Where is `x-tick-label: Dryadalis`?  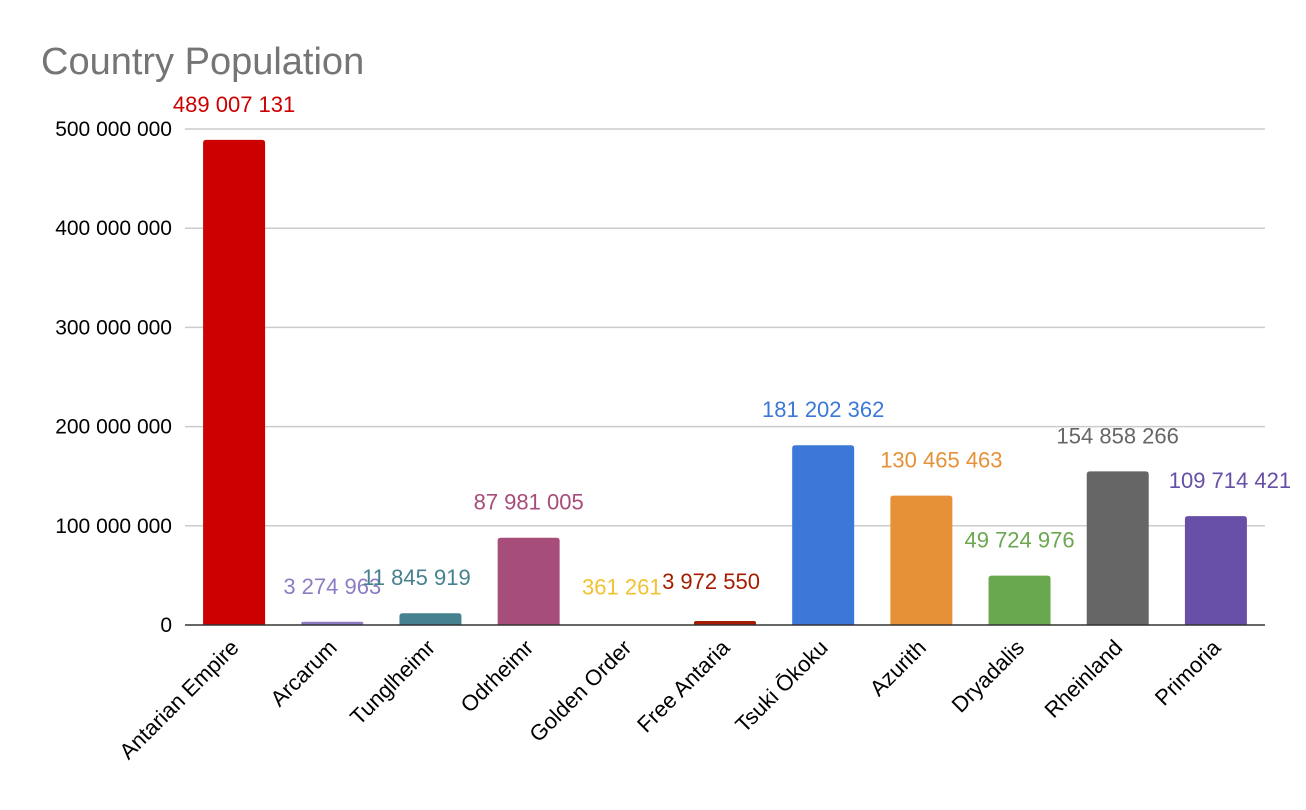
x-tick-label: Dryadalis is located at coordinates (988, 676).